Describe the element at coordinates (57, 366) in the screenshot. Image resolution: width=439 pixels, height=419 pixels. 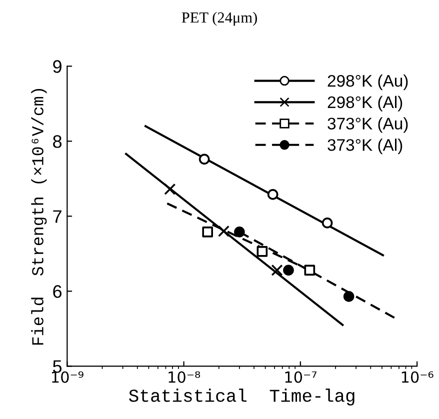
I see `y-tick-label: 5` at that location.